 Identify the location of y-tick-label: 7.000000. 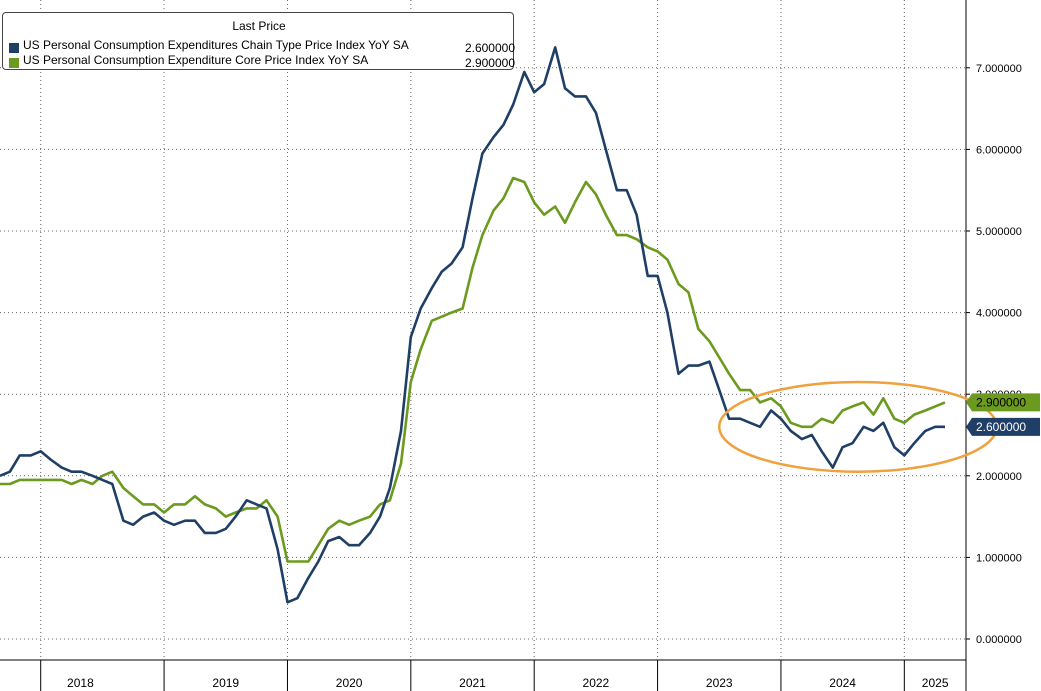
(999, 69).